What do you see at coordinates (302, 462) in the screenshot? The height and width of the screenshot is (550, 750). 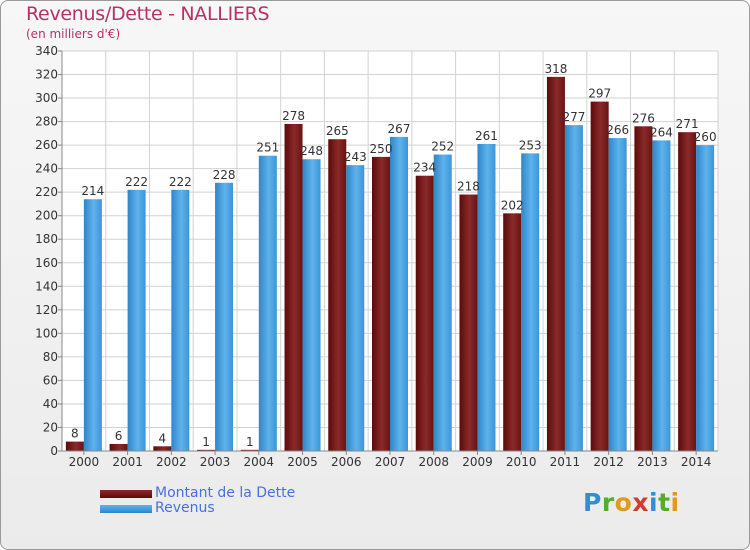 I see `x-tick-label: 2005` at bounding box center [302, 462].